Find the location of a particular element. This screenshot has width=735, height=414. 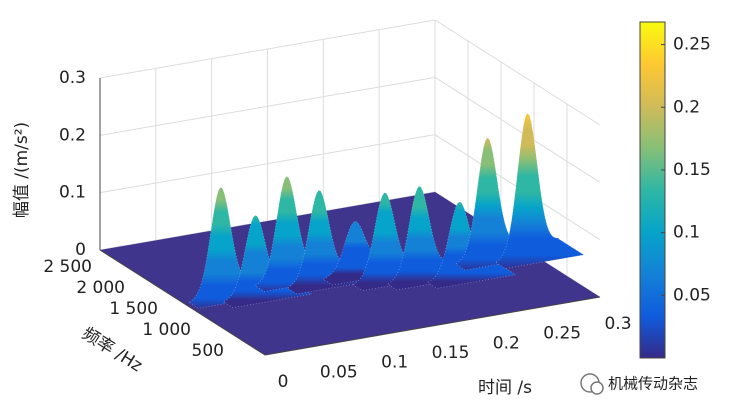

colorbar-tick-label: 0.1 is located at coordinates (686, 233).